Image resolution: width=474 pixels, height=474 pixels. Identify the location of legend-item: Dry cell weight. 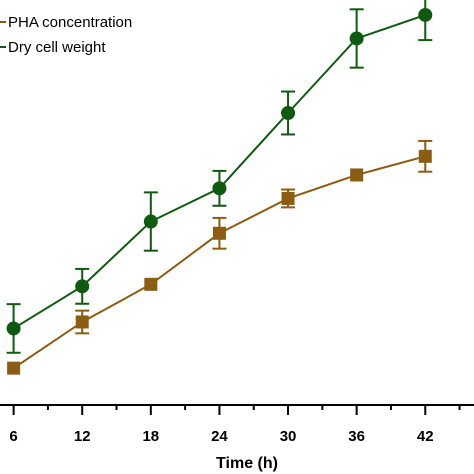
(53, 47).